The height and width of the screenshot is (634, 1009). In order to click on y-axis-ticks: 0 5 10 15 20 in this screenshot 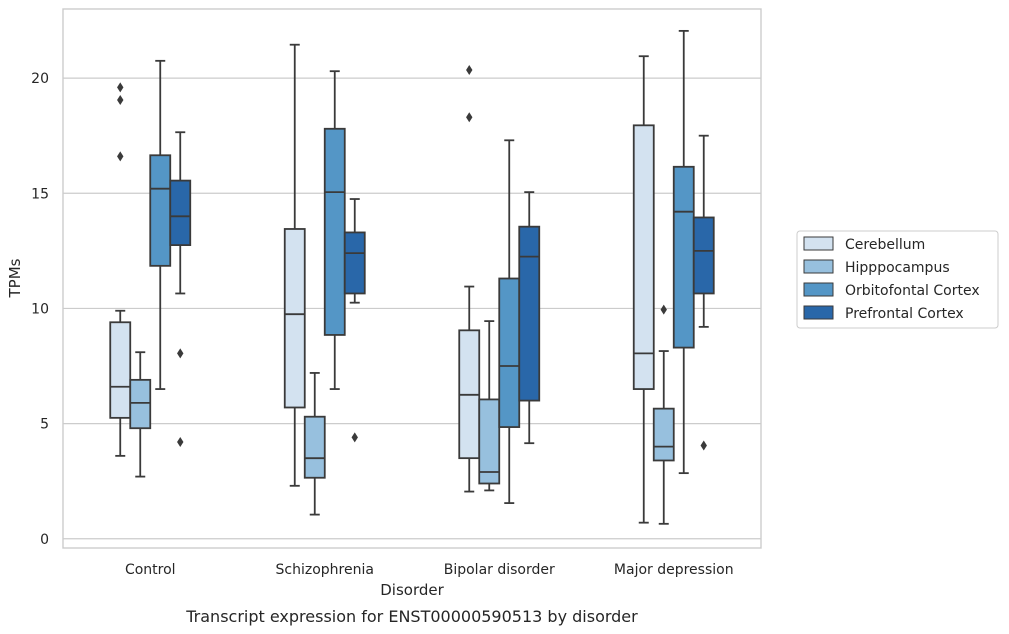, I will do `click(40, 309)`.